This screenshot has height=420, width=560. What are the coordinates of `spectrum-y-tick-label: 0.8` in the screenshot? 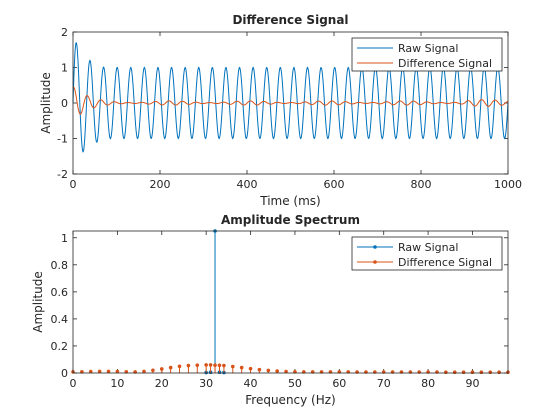 It's located at (60, 265).